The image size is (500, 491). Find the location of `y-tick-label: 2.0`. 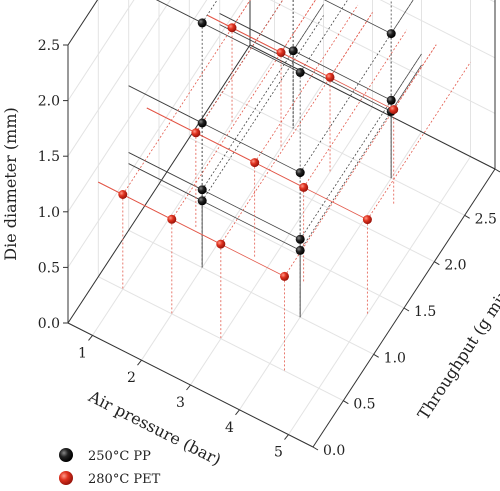

y-tick-label: 2.0 is located at coordinates (455, 266).